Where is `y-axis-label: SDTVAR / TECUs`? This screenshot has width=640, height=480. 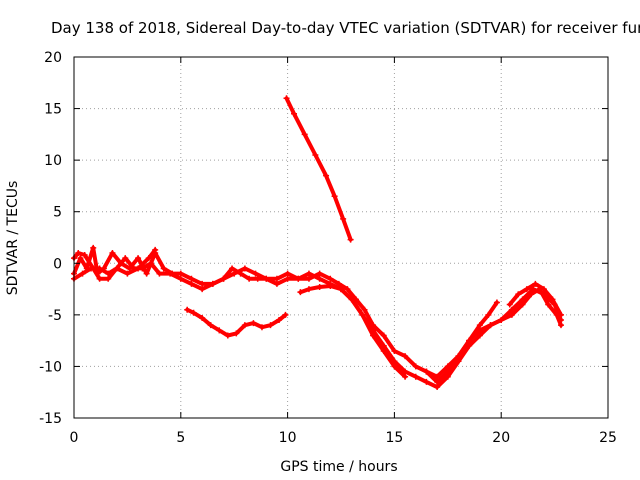
y-axis-label: SDTVAR / TECUs is located at coordinates (13, 238).